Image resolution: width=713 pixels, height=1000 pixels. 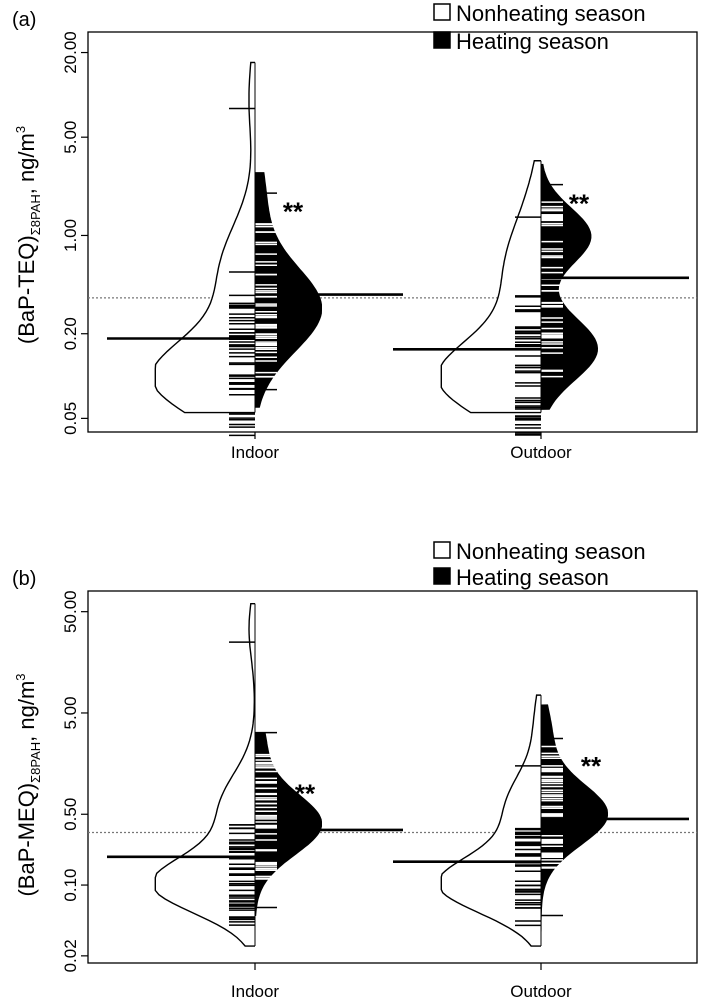 I want to click on panel-b-ytick-label: 0.10, so click(x=70, y=885).